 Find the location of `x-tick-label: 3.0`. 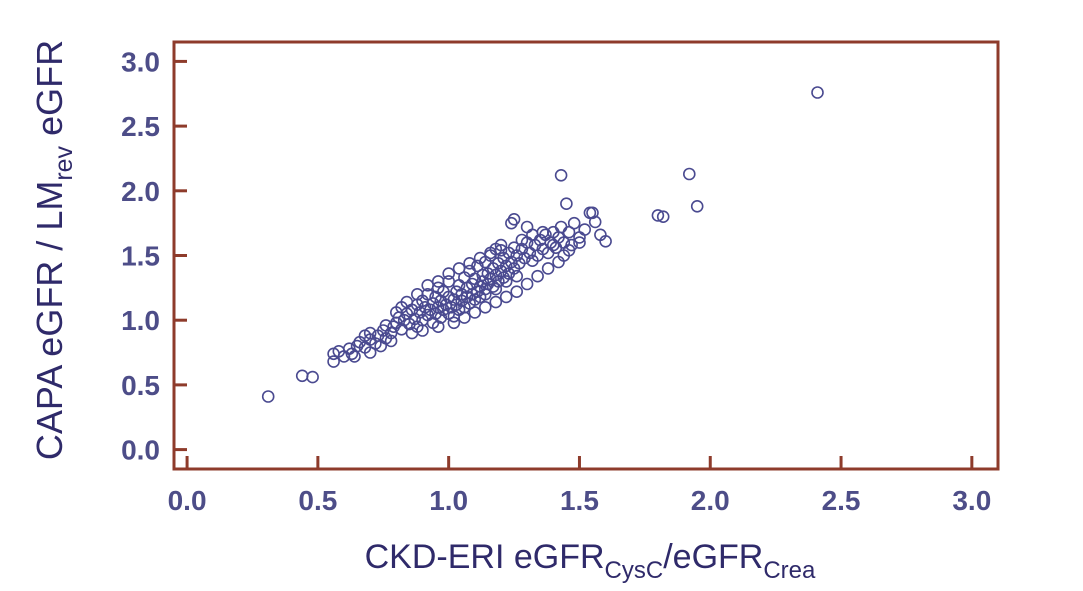

x-tick-label: 3.0 is located at coordinates (971, 500).